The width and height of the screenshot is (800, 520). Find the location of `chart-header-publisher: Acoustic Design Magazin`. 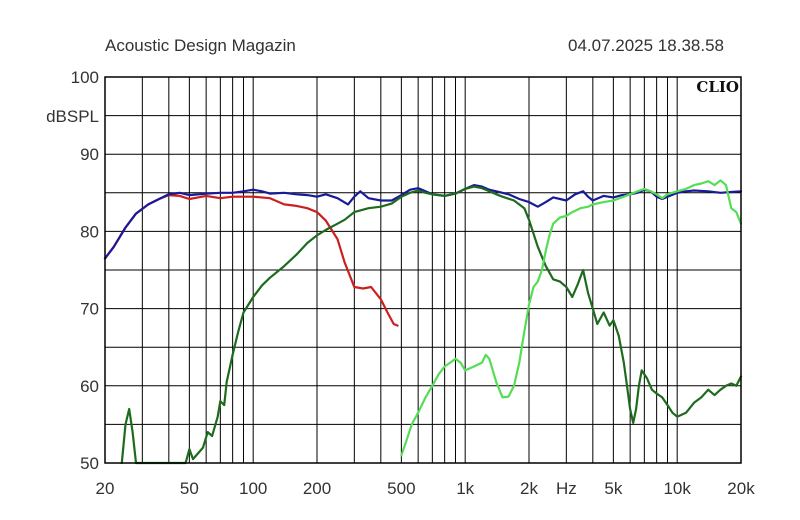

chart-header-publisher: Acoustic Design Magazin is located at coordinates (200, 45).